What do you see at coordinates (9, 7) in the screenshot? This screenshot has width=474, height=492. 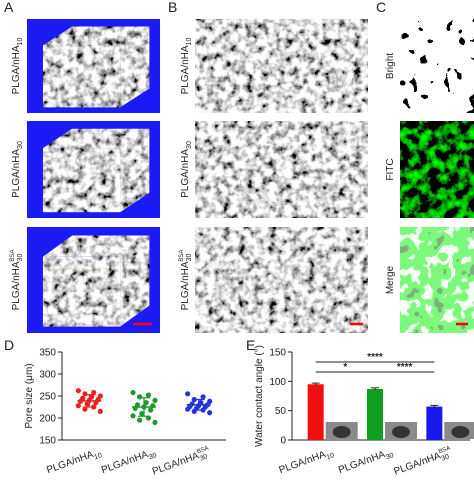 I see `panel-label: A` at bounding box center [9, 7].